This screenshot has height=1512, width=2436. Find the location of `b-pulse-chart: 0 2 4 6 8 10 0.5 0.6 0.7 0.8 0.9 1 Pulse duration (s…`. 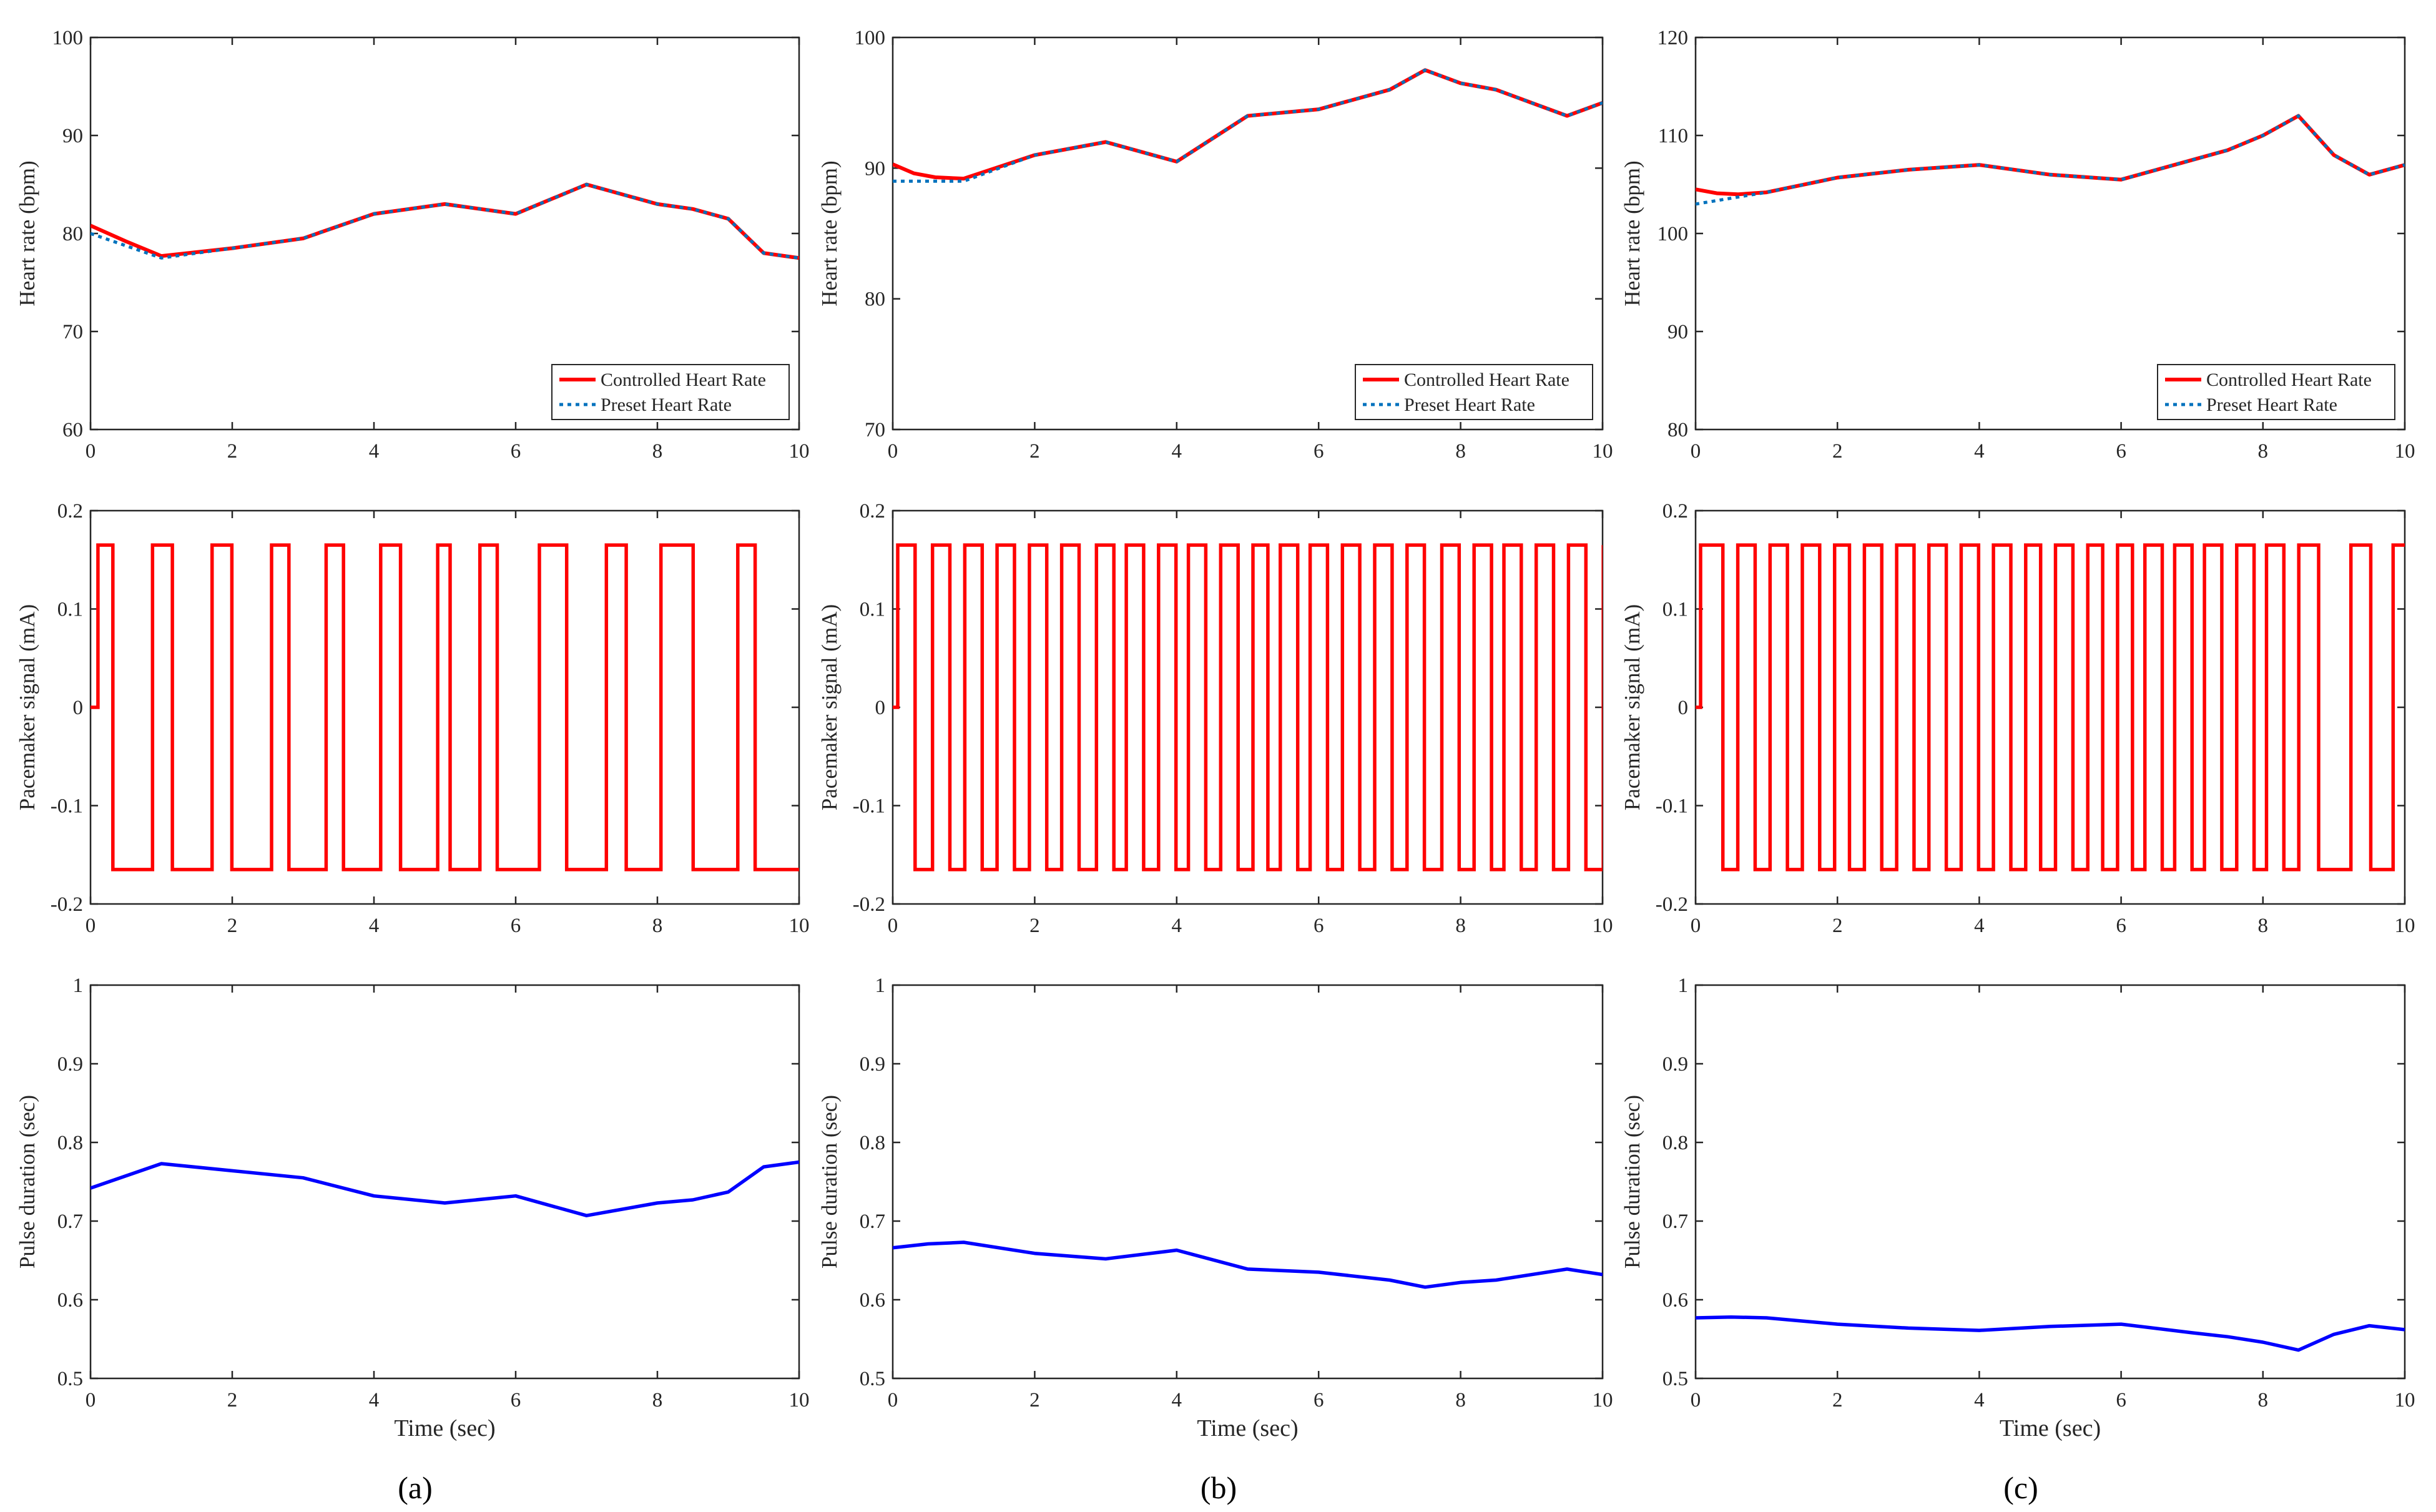

b-pulse-chart: 0 2 4 6 8 10 0.5 0.6 0.7 0.8 0.9 1 Pulse duration (s… is located at coordinates (1215, 1207).